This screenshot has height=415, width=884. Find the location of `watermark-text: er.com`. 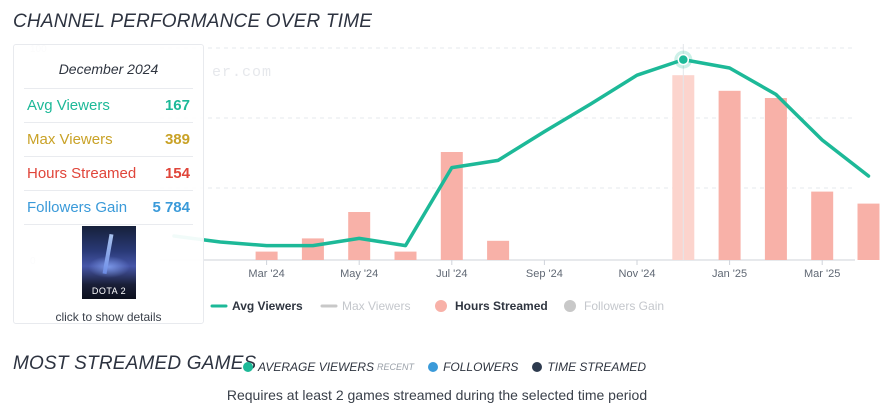

watermark-text: er.com is located at coordinates (242, 72).